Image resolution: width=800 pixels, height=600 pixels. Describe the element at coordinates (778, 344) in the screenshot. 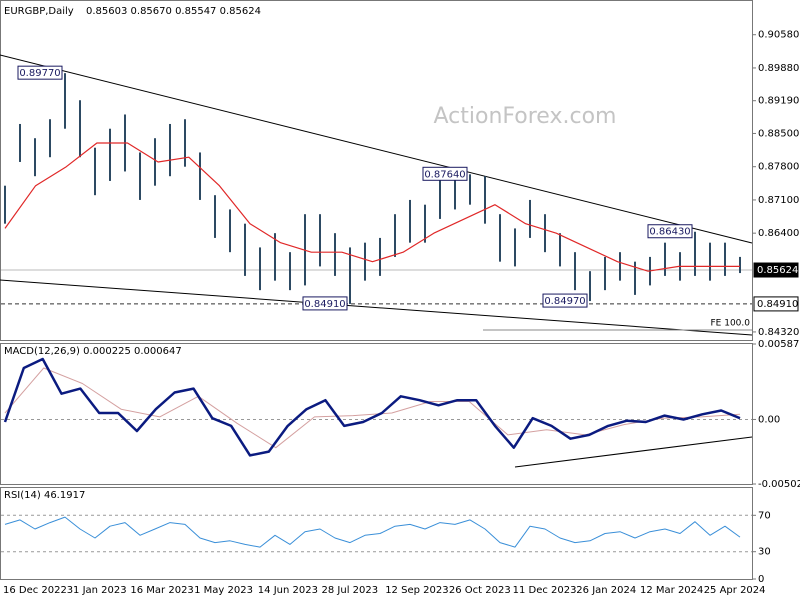

I see `y-tick-label: 0.00587` at that location.